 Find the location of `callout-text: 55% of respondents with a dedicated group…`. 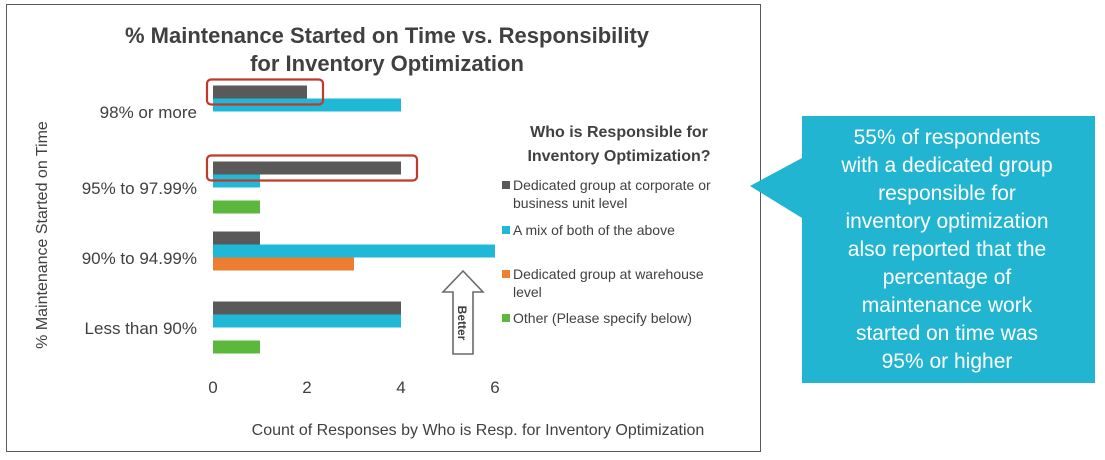

callout-text: 55% of respondents with a dedicated group… is located at coordinates (946, 249).